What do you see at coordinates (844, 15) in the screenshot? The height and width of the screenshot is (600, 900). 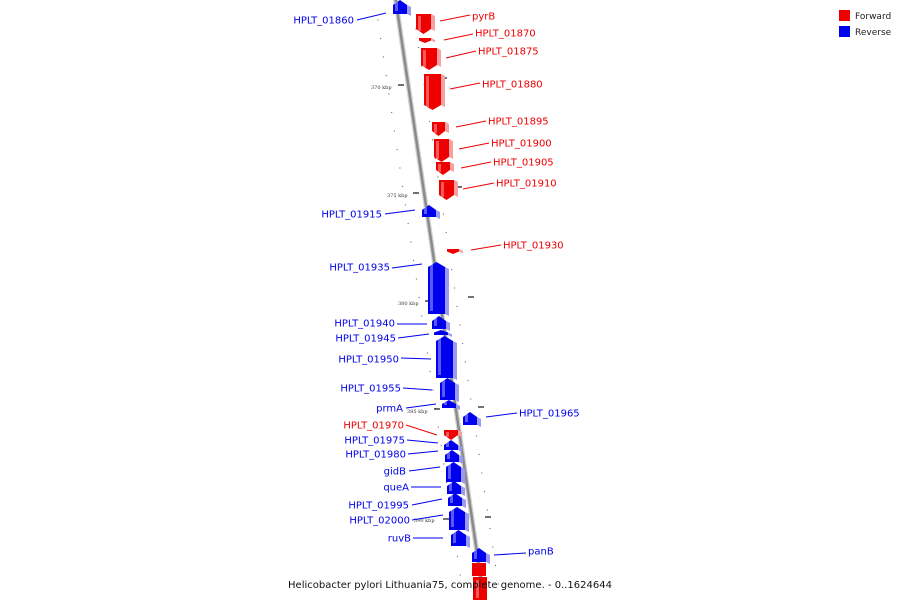 I see `legend-forward-swatch` at bounding box center [844, 15].